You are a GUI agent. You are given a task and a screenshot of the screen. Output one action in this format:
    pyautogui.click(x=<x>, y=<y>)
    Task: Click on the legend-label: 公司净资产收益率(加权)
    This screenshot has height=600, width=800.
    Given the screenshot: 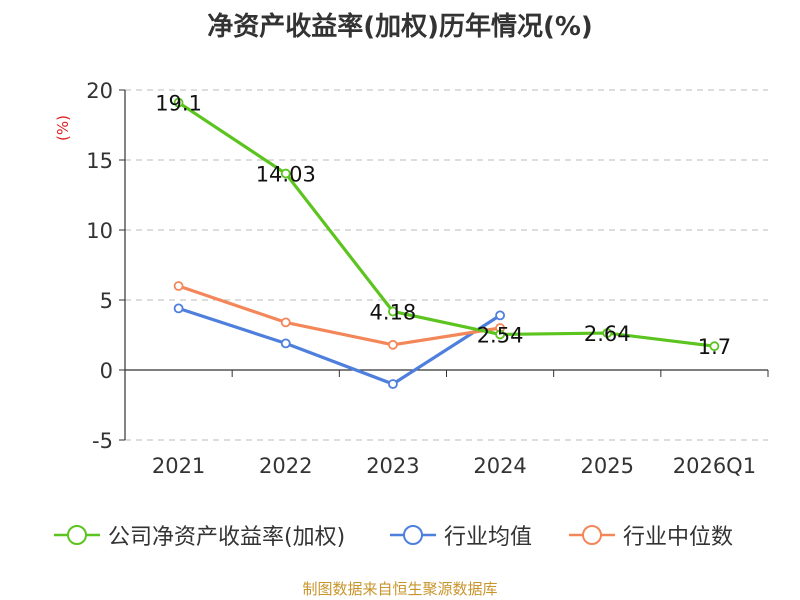 What is the action you would take?
    pyautogui.click(x=227, y=537)
    